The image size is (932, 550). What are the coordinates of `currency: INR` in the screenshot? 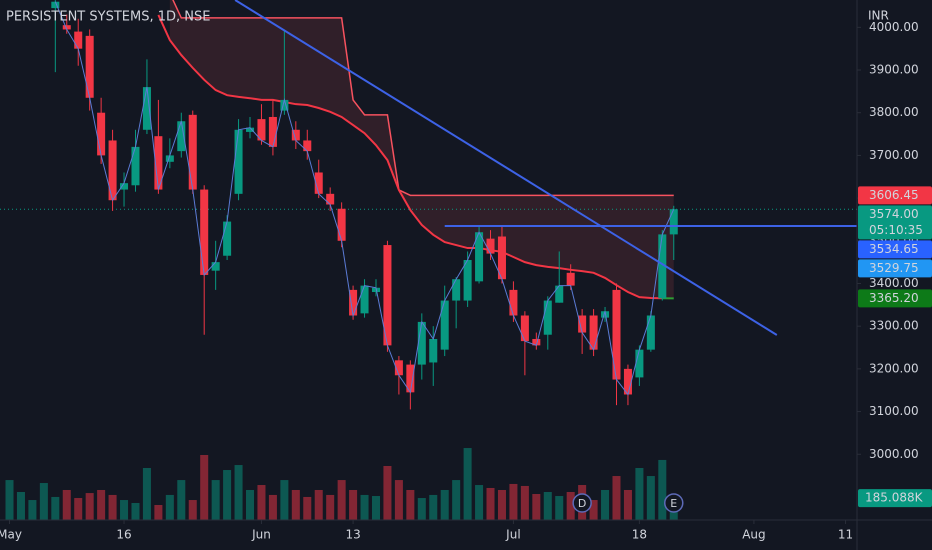 It's located at (878, 16).